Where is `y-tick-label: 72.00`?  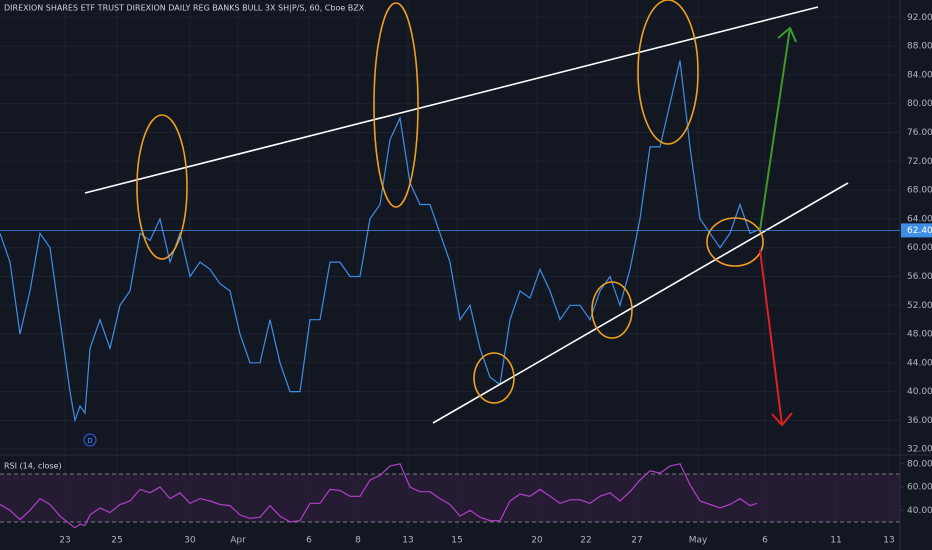 y-tick-label: 72.00 is located at coordinates (919, 162).